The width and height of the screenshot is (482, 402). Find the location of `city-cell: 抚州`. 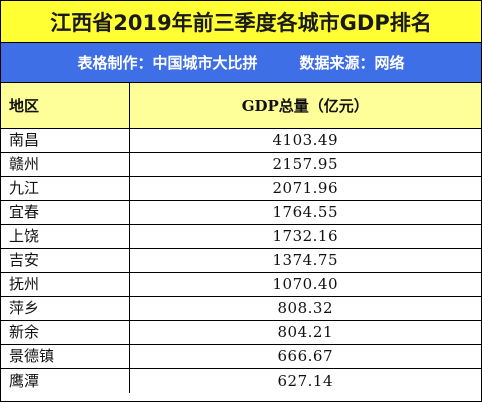

city-cell: 抚州 is located at coordinates (65, 285).